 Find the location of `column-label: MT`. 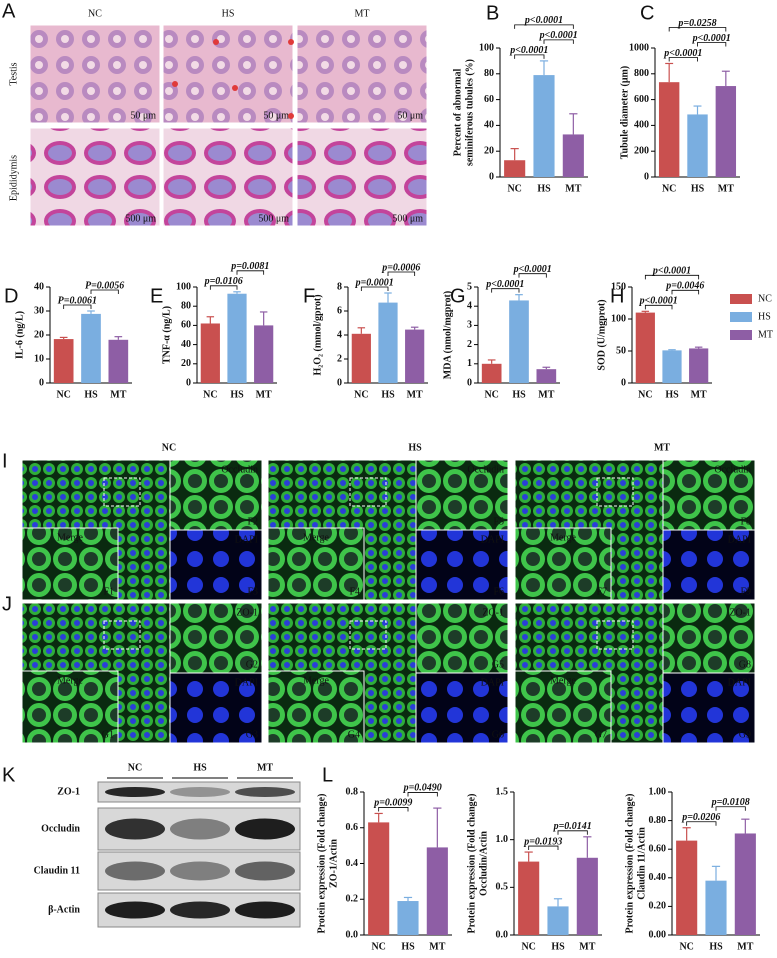

column-label: MT is located at coordinates (662, 447).